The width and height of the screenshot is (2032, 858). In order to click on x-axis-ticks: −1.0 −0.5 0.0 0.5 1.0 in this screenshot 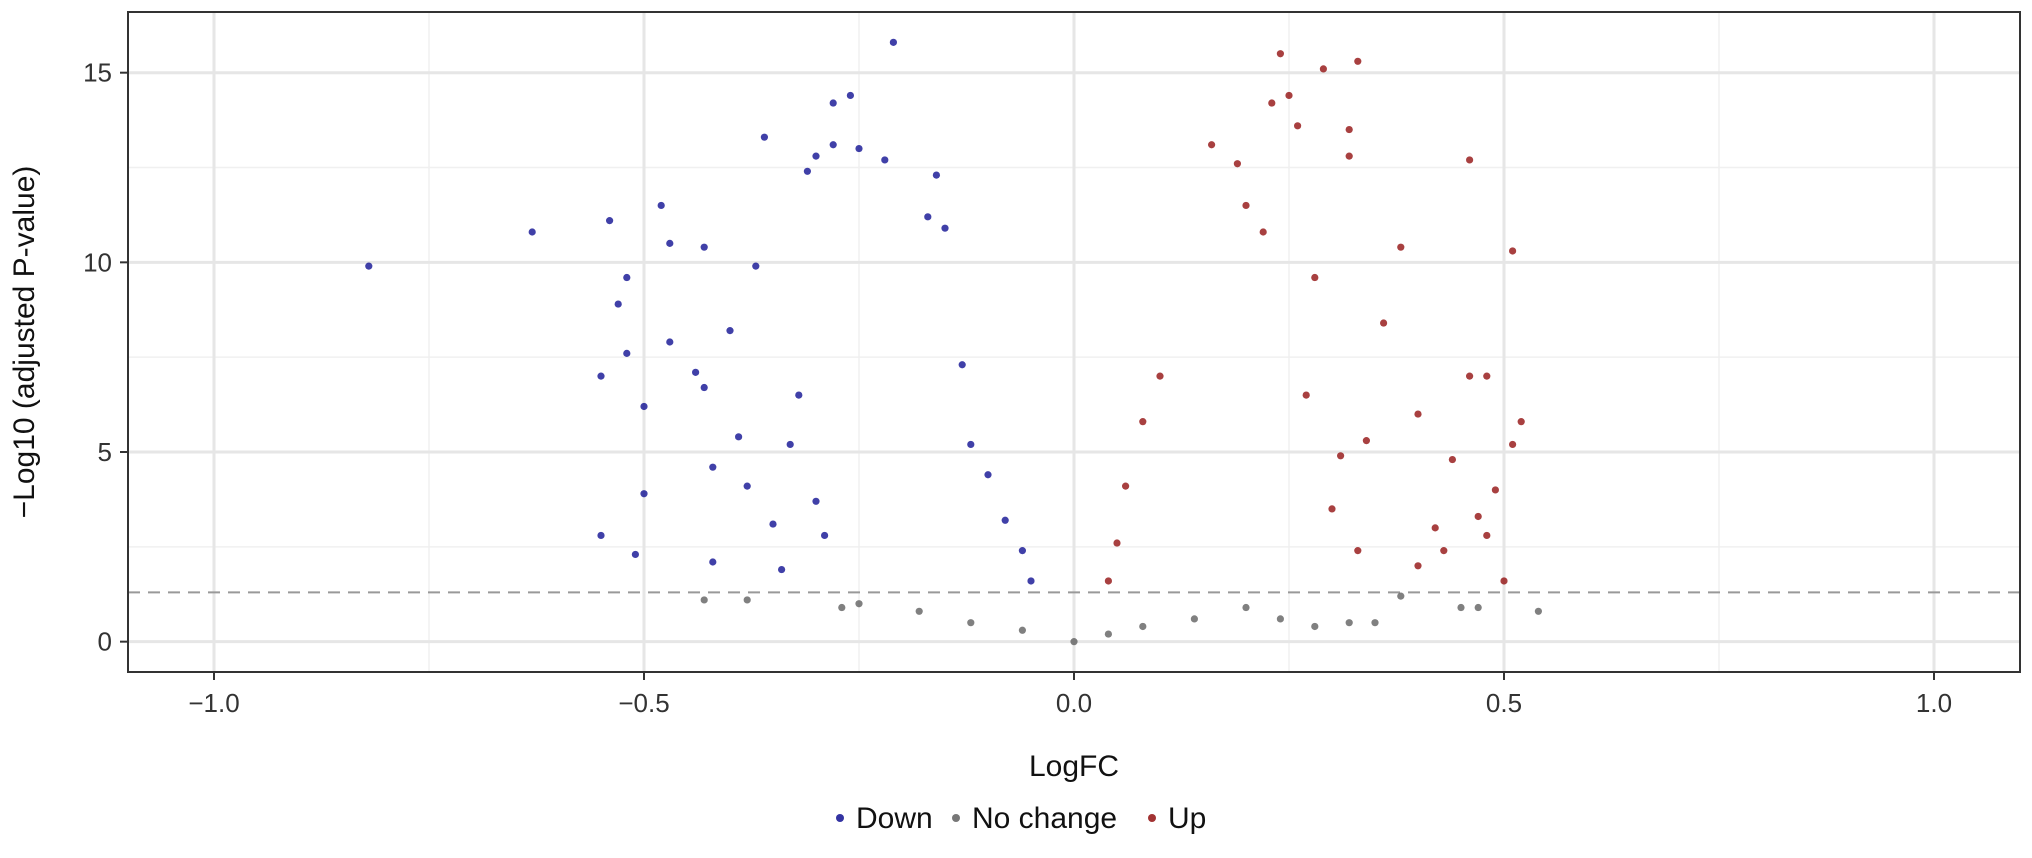, I will do `click(1070, 695)`.